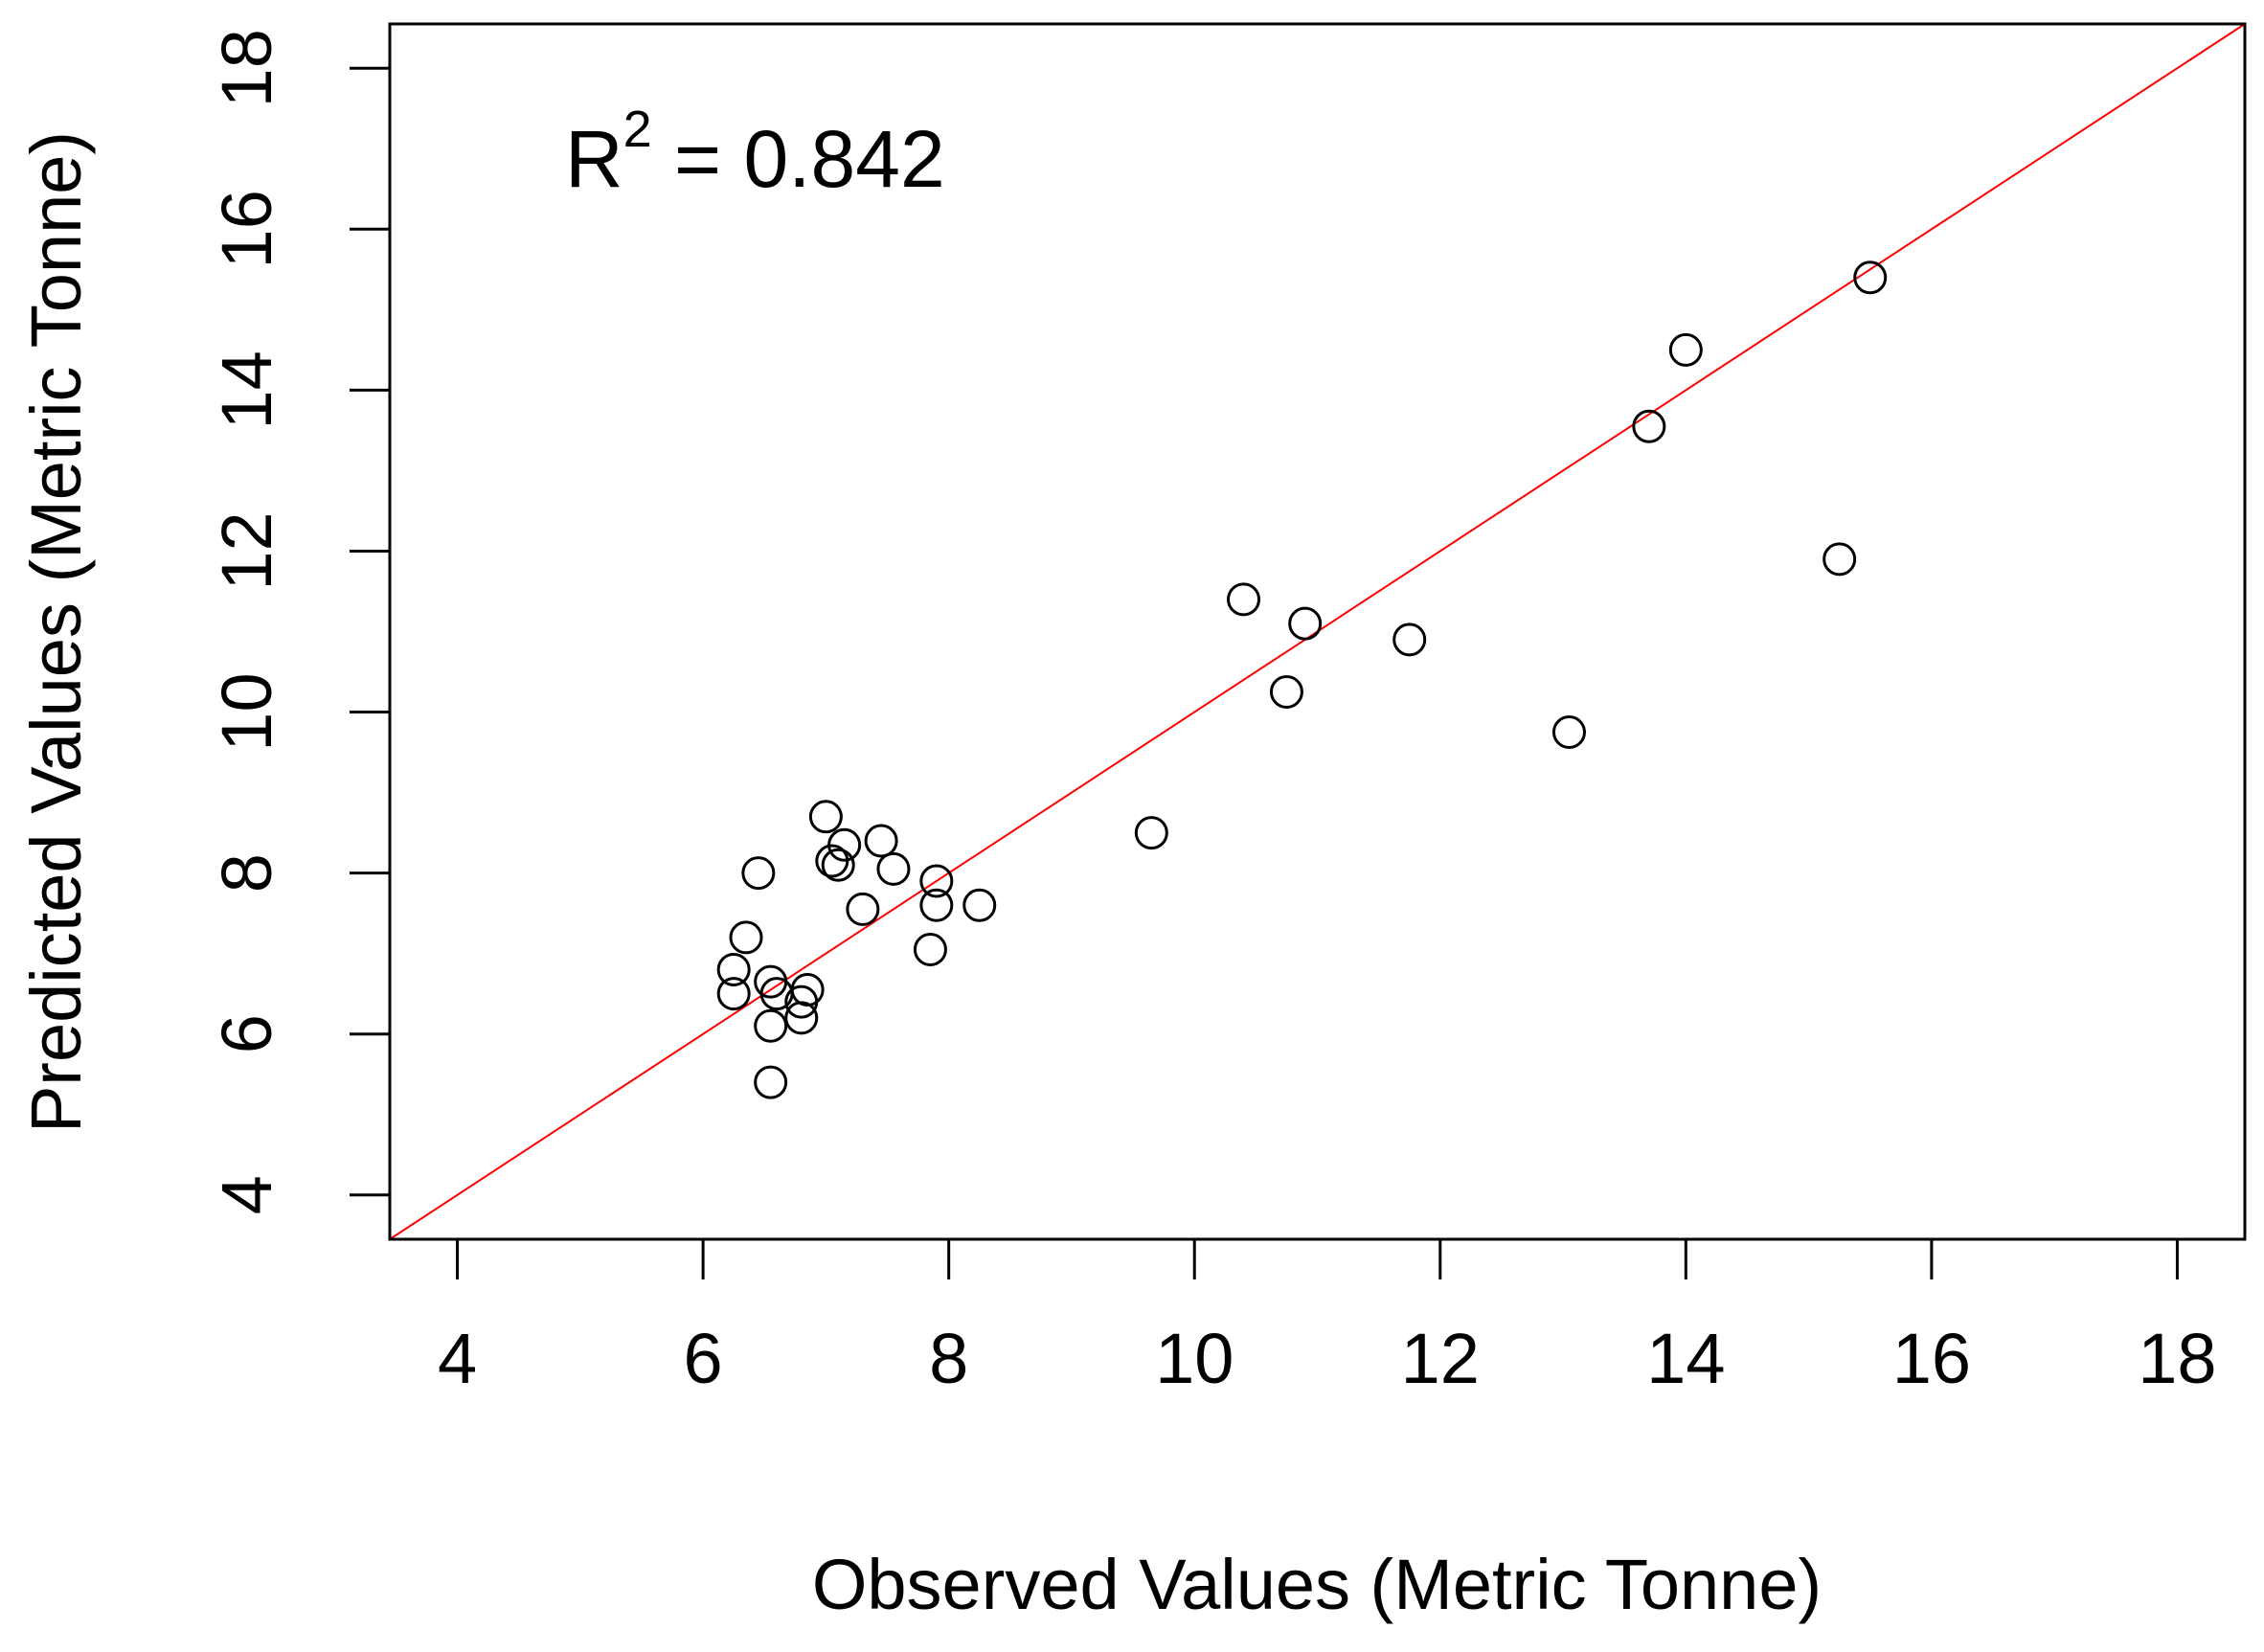 This screenshot has height=1652, width=2264. Describe the element at coordinates (247, 1033) in the screenshot. I see `y-tick-label: 6` at that location.